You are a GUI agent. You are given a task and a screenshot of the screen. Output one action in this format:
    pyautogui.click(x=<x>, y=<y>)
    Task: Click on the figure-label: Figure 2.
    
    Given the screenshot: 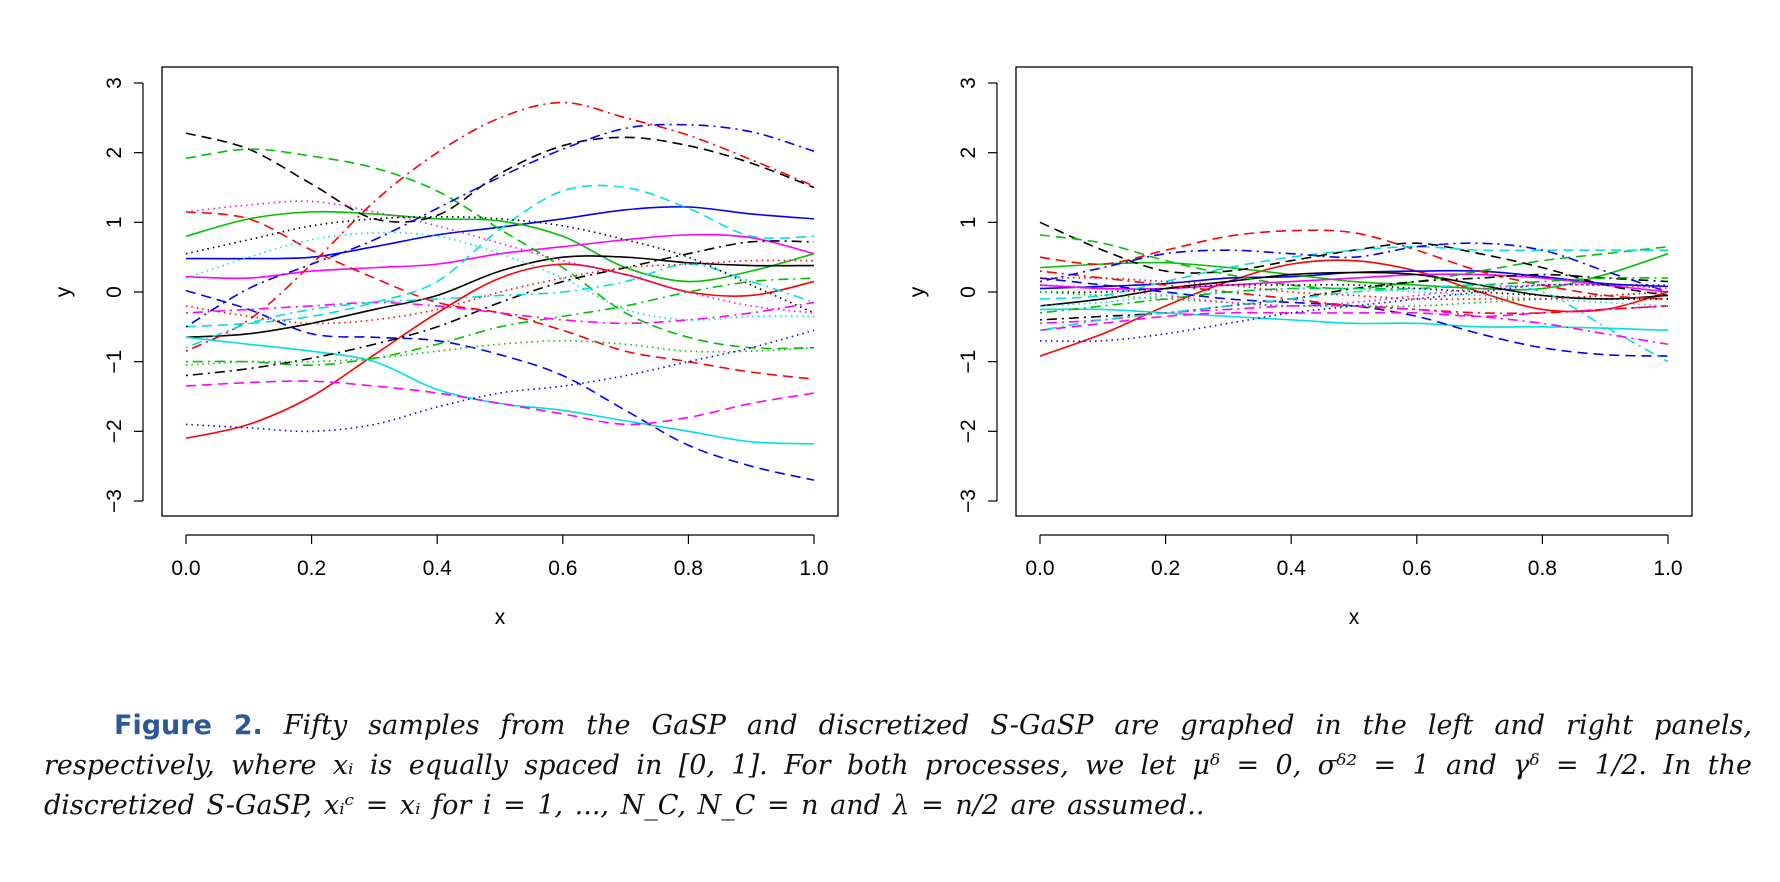 What is the action you would take?
    pyautogui.click(x=188, y=725)
    